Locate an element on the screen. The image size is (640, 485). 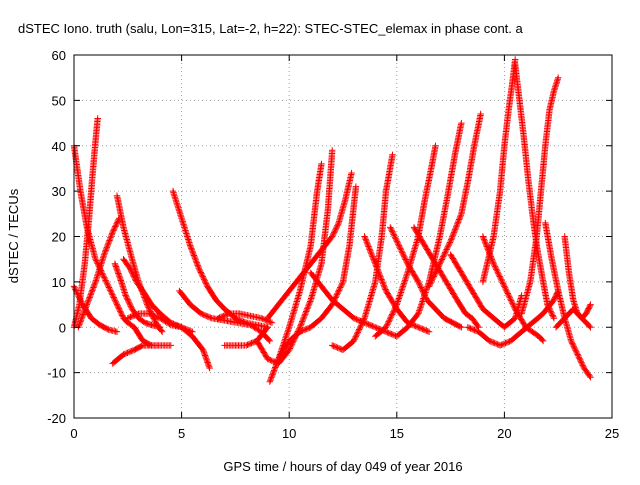
x-tick-label: 25 is located at coordinates (612, 433).